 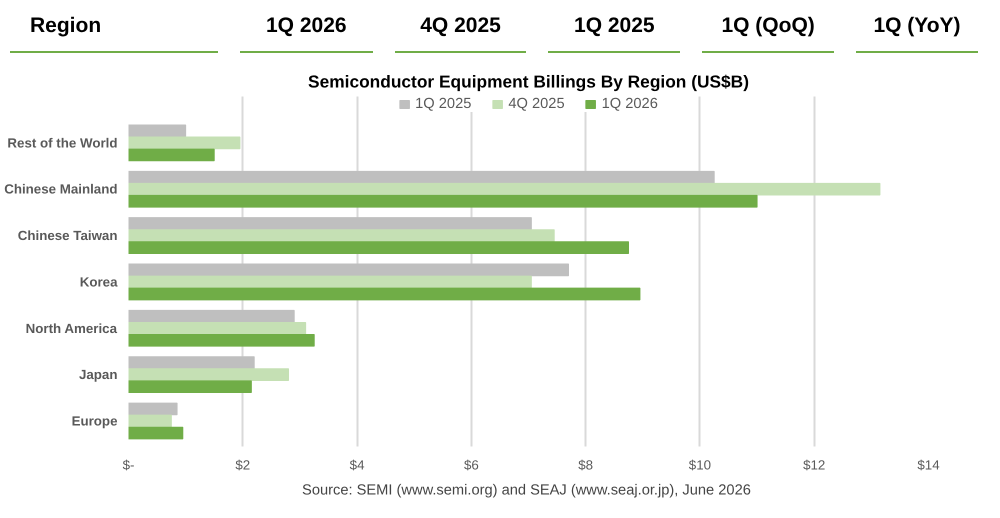 I want to click on text: 4Q 2025, so click(x=460, y=25).